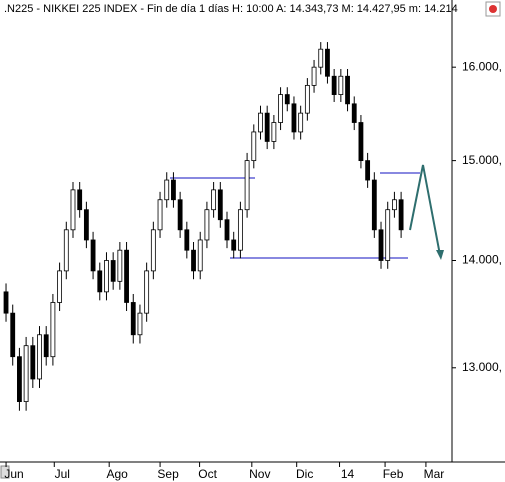  I want to click on x-tick-label: Nov, so click(259, 474).